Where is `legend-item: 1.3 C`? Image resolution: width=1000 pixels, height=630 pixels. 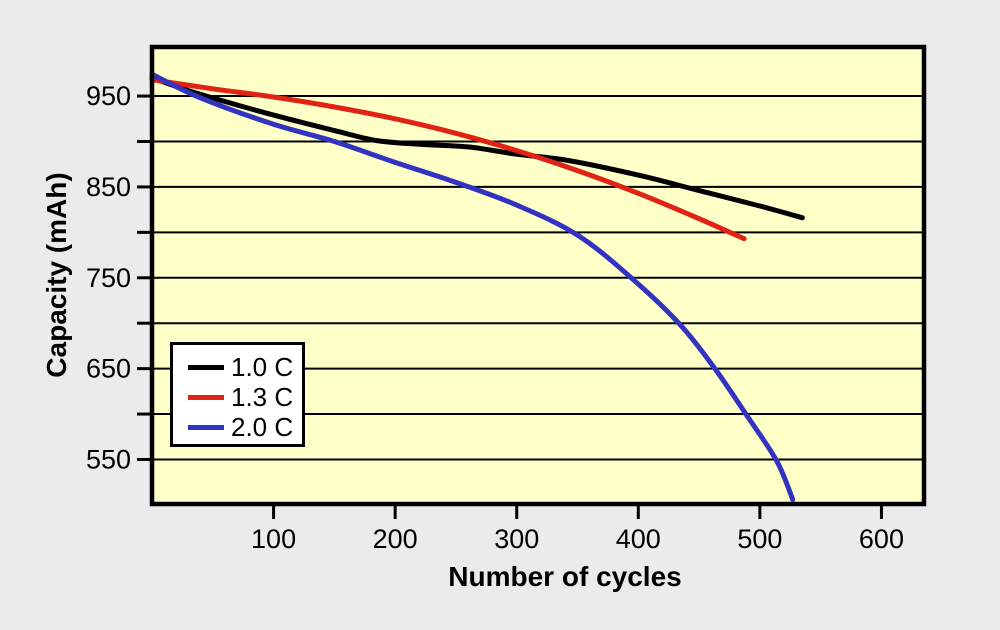 legend-item: 1.3 C is located at coordinates (245, 397).